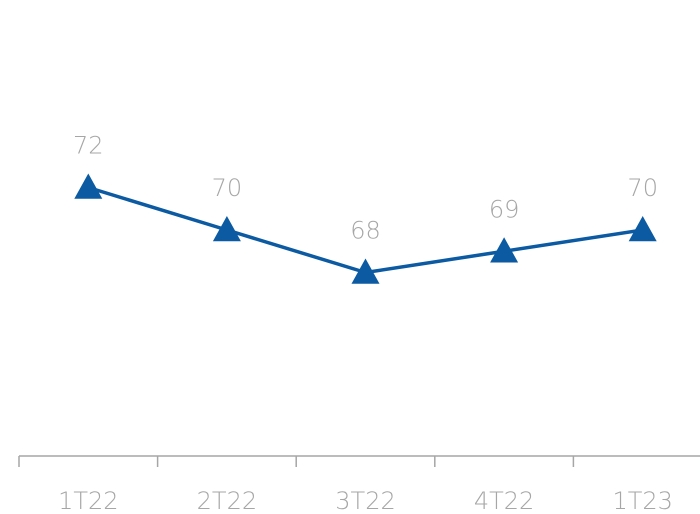  I want to click on x-tick-label: 3T22, so click(365, 500).